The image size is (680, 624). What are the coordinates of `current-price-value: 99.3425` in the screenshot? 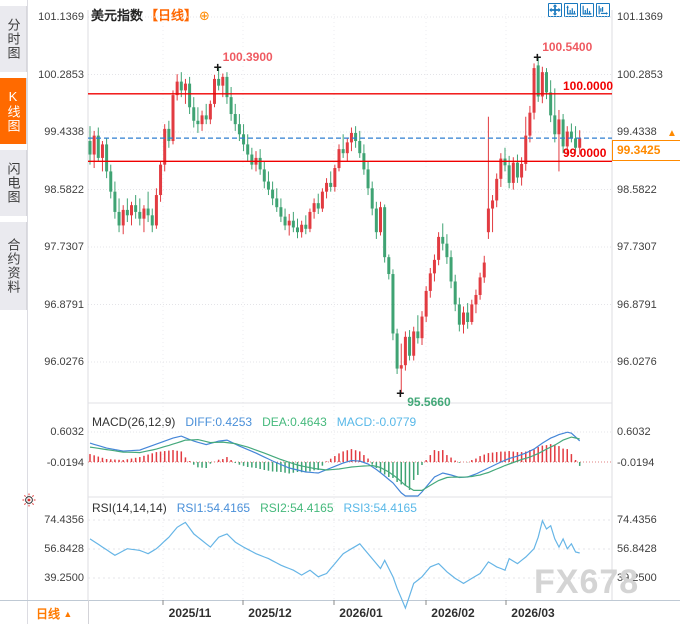 It's located at (639, 150).